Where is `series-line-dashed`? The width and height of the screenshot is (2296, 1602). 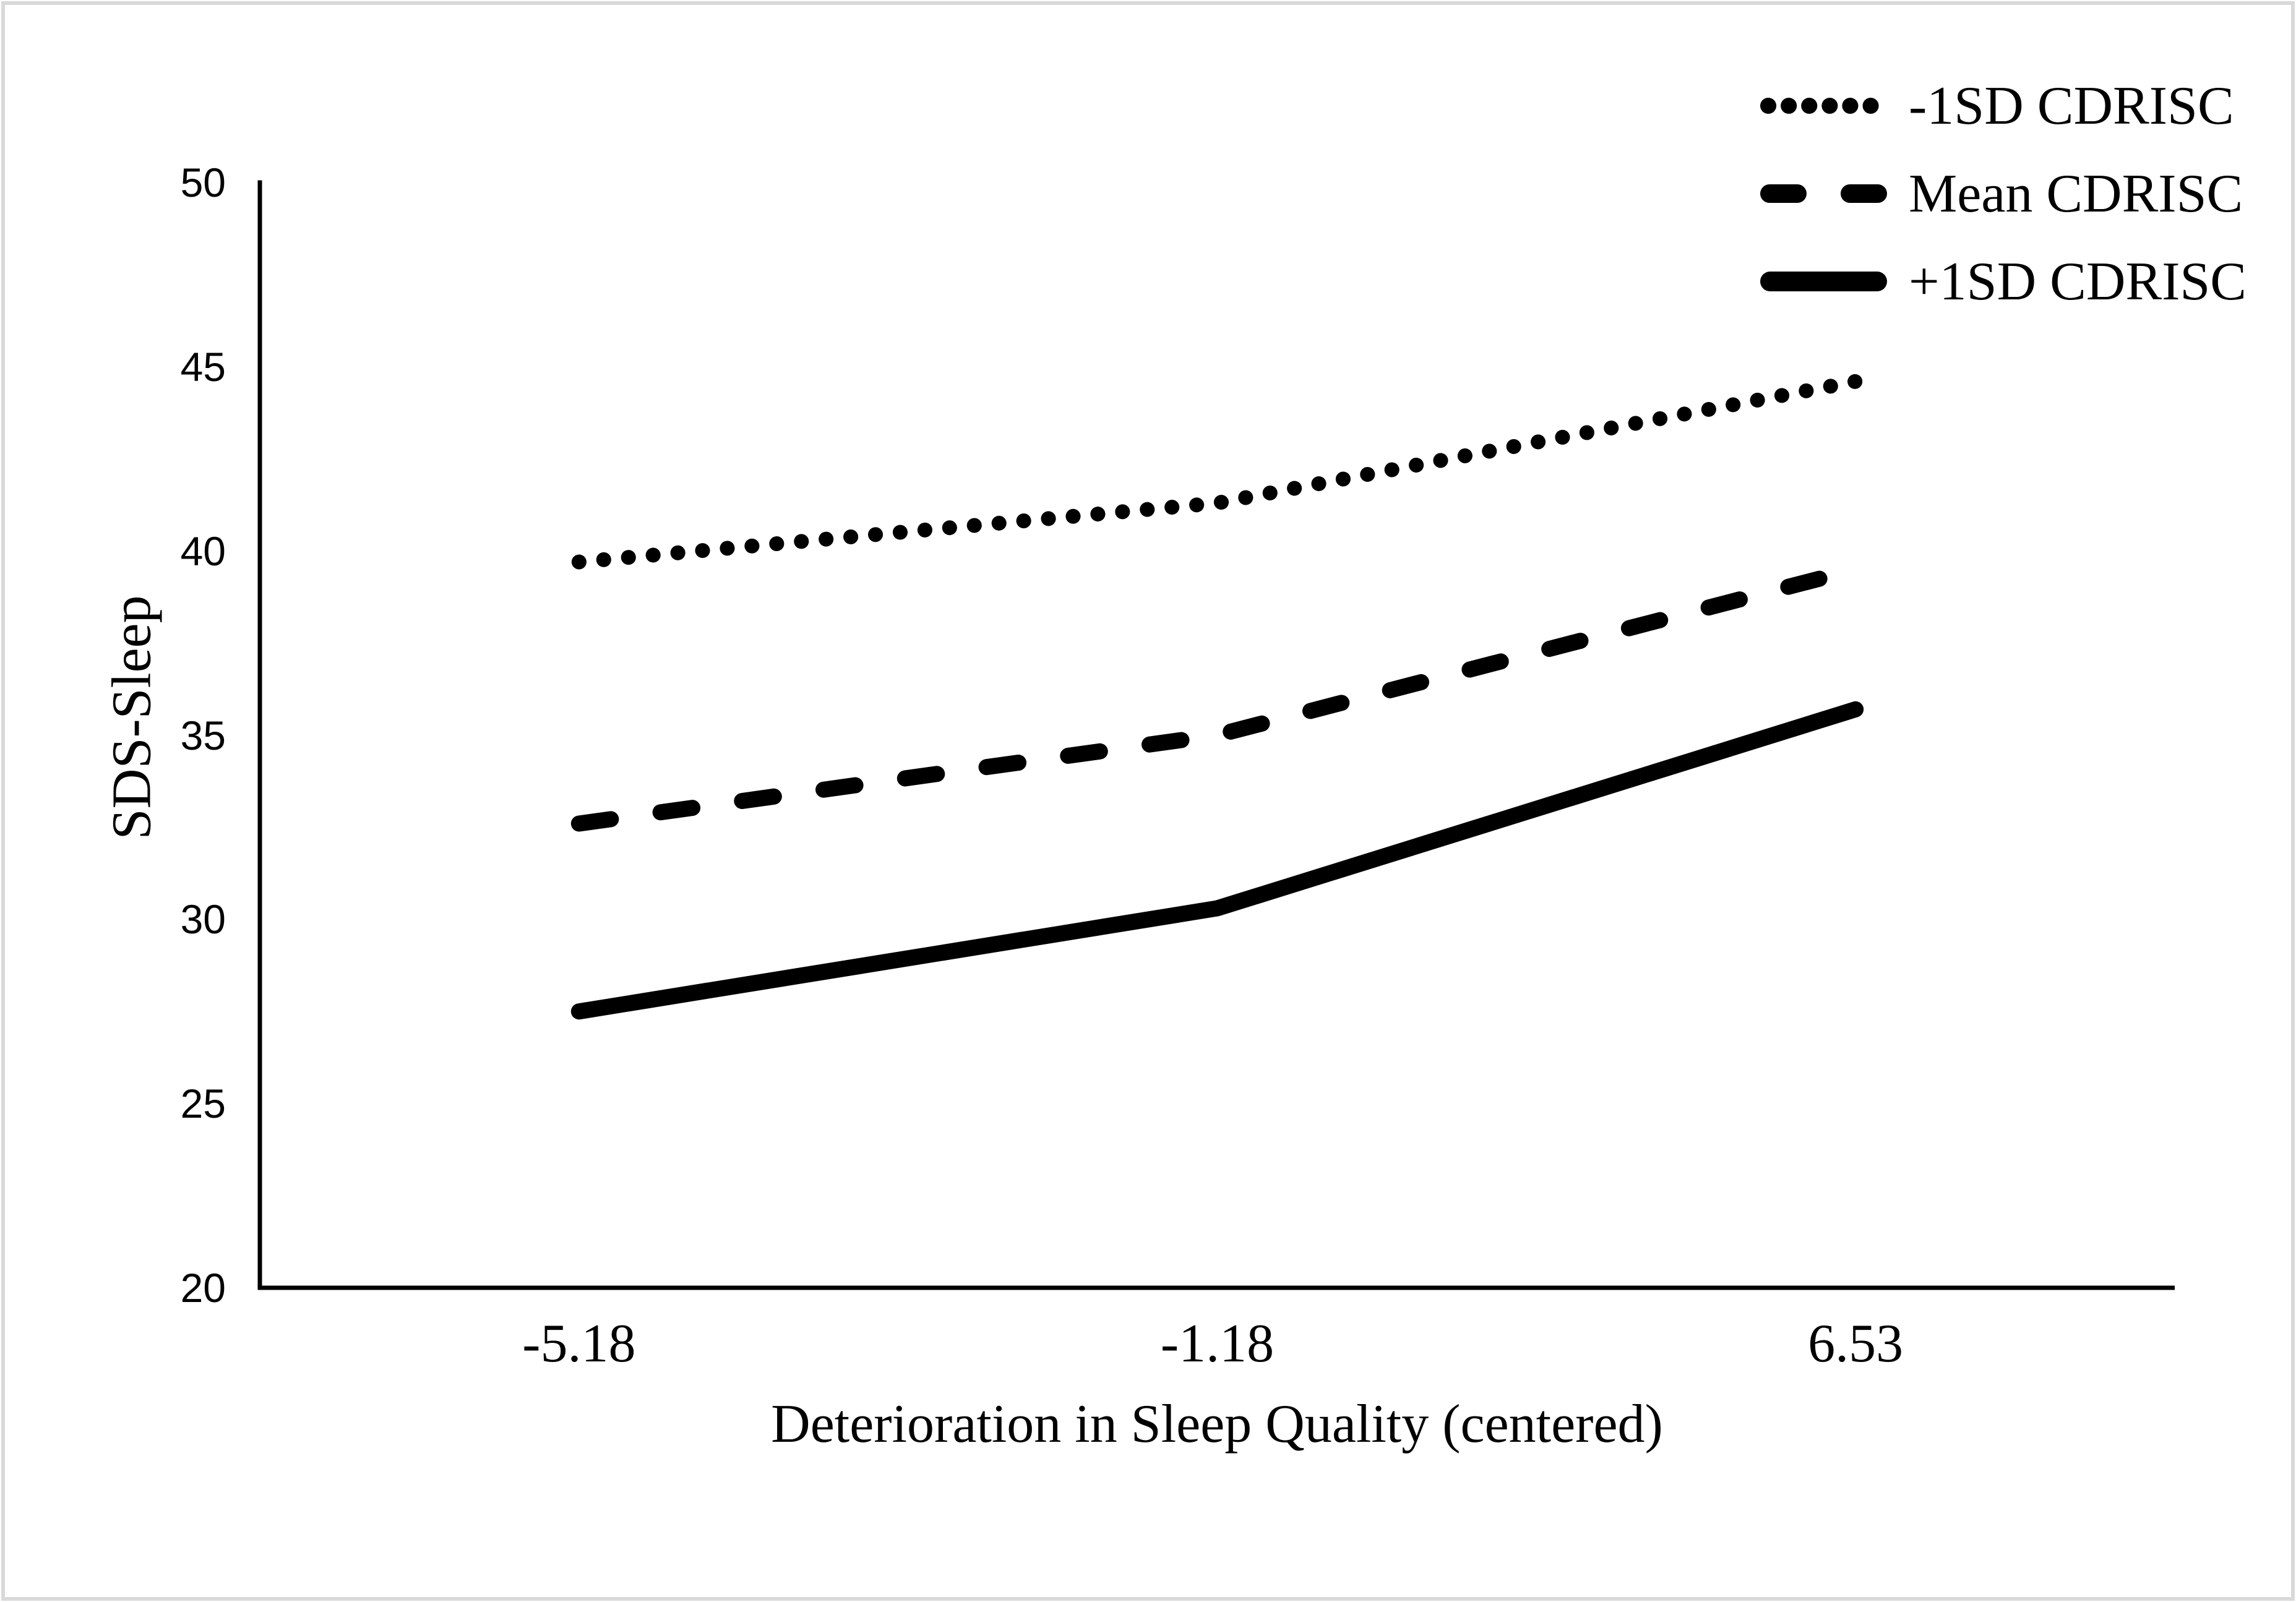 series-line-dashed is located at coordinates (1217, 696).